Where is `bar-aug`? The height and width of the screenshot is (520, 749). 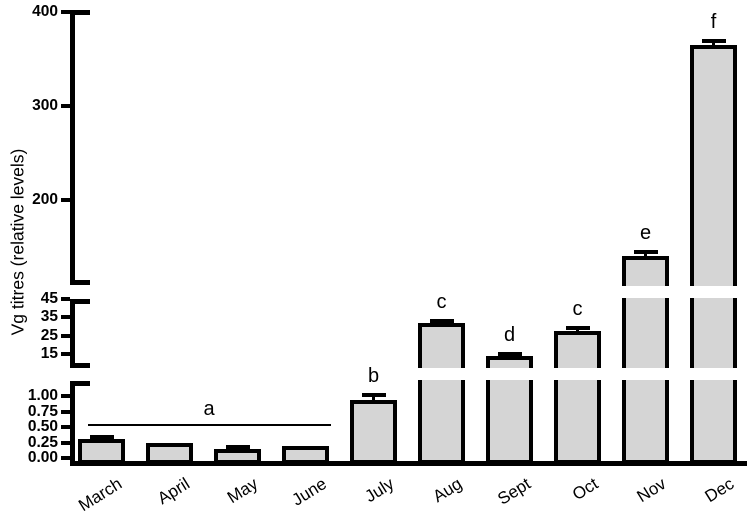
bar-aug is located at coordinates (441, 393).